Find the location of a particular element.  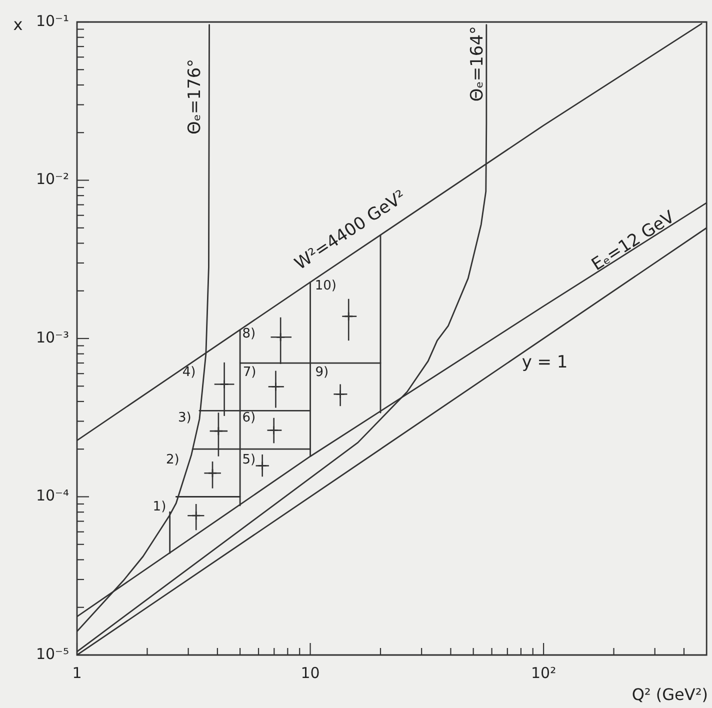

x-axis-title: Q² (GeV²) is located at coordinates (670, 694).